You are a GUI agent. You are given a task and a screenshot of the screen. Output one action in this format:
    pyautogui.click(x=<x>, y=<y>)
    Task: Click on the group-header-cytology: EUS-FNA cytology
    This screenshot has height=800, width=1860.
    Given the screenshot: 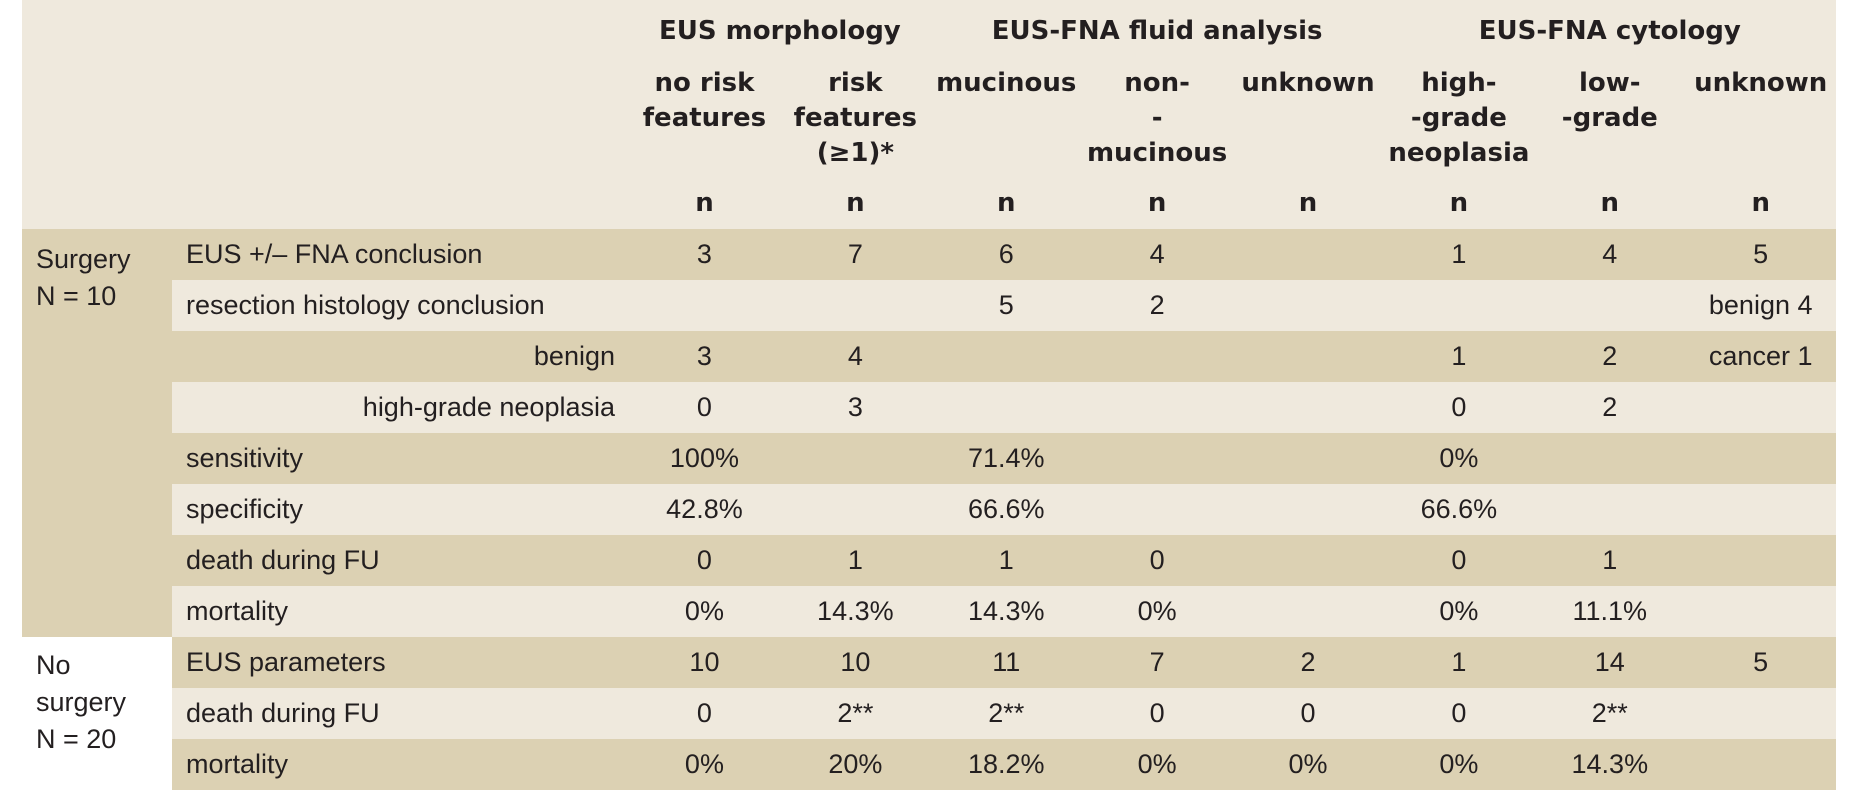 What is the action you would take?
    pyautogui.click(x=1610, y=31)
    